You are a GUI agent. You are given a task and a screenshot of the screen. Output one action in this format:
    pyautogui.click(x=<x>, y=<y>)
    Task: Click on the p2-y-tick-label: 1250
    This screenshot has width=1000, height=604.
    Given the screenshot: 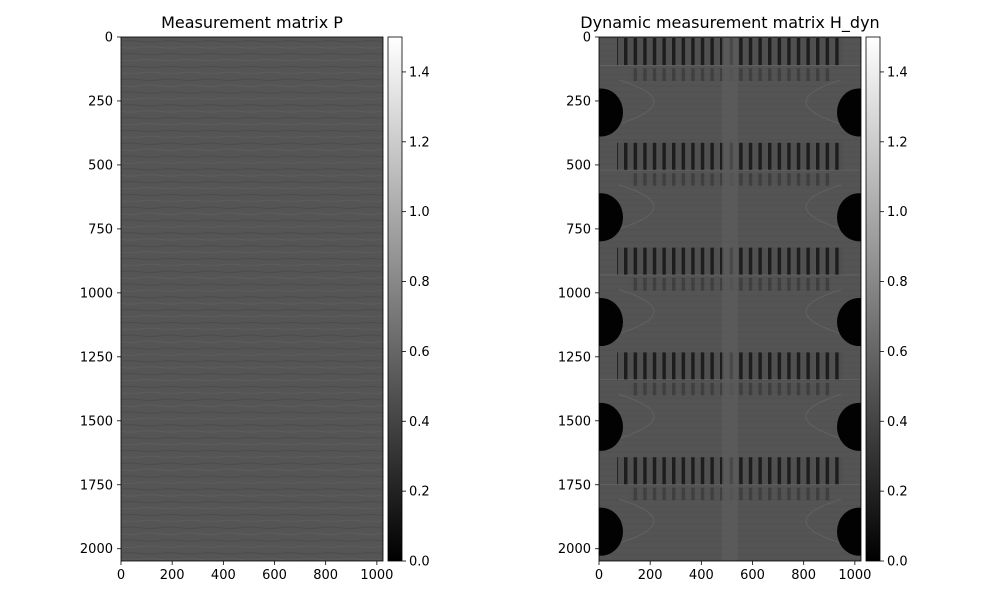 What is the action you would take?
    pyautogui.click(x=574, y=357)
    